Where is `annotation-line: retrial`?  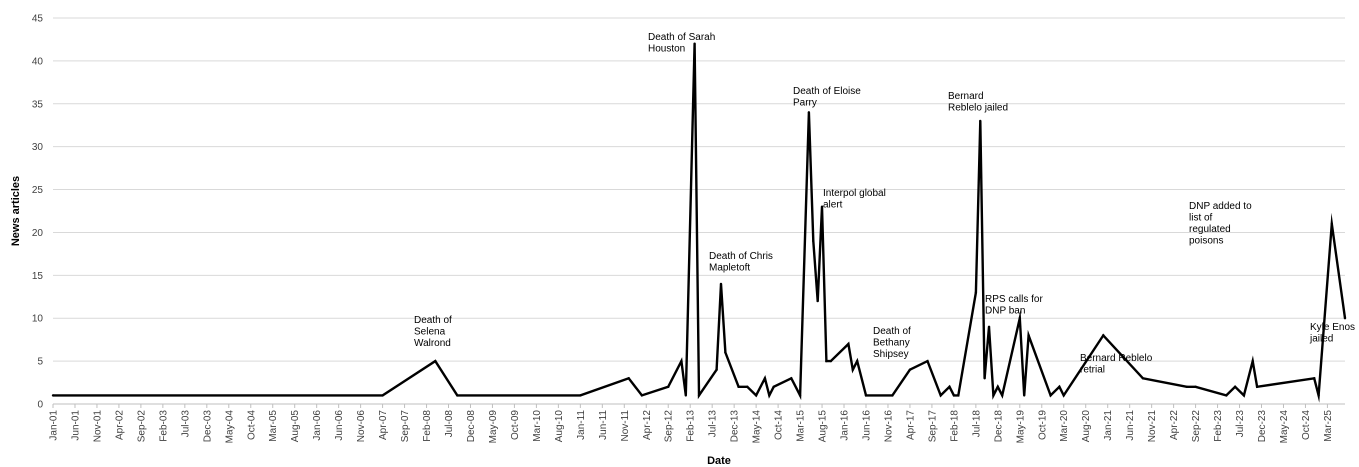 annotation-line: retrial is located at coordinates (1092, 370).